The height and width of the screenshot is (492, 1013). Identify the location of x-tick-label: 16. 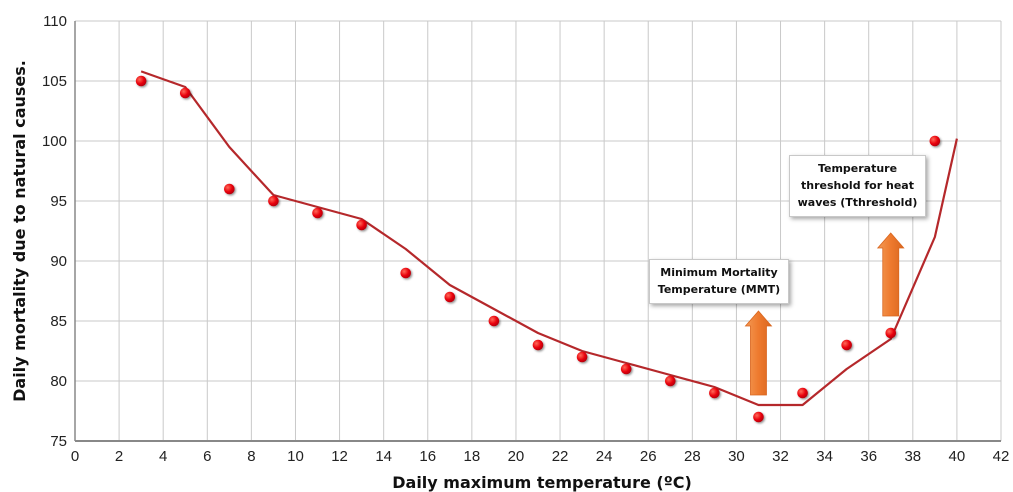
(427, 456).